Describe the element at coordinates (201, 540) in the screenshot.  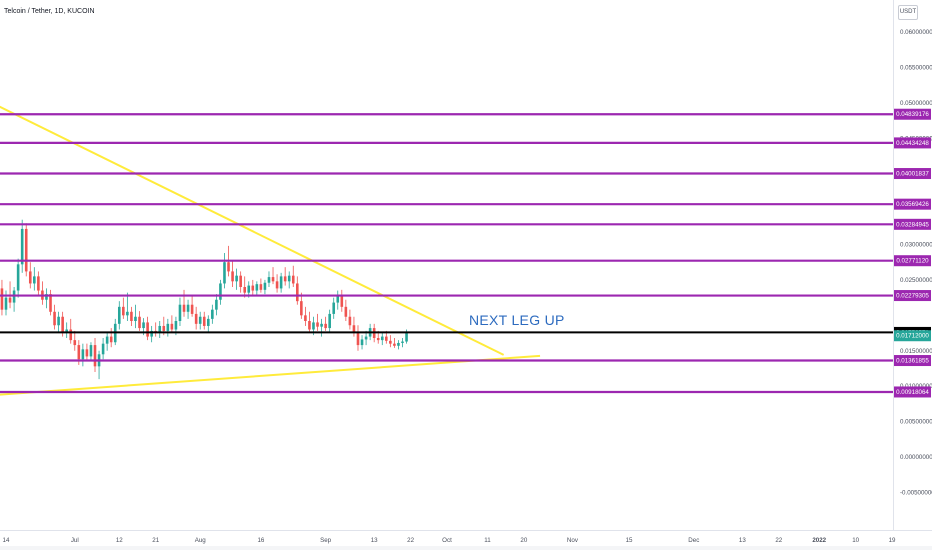
I see `x-tick-label: Aug` at that location.